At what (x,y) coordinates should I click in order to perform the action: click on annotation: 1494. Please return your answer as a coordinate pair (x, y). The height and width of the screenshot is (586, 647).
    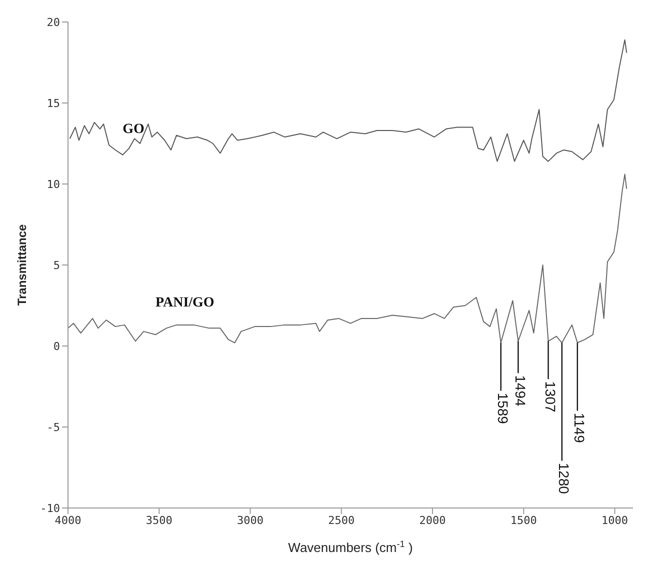
    Looking at the image, I should click on (520, 390).